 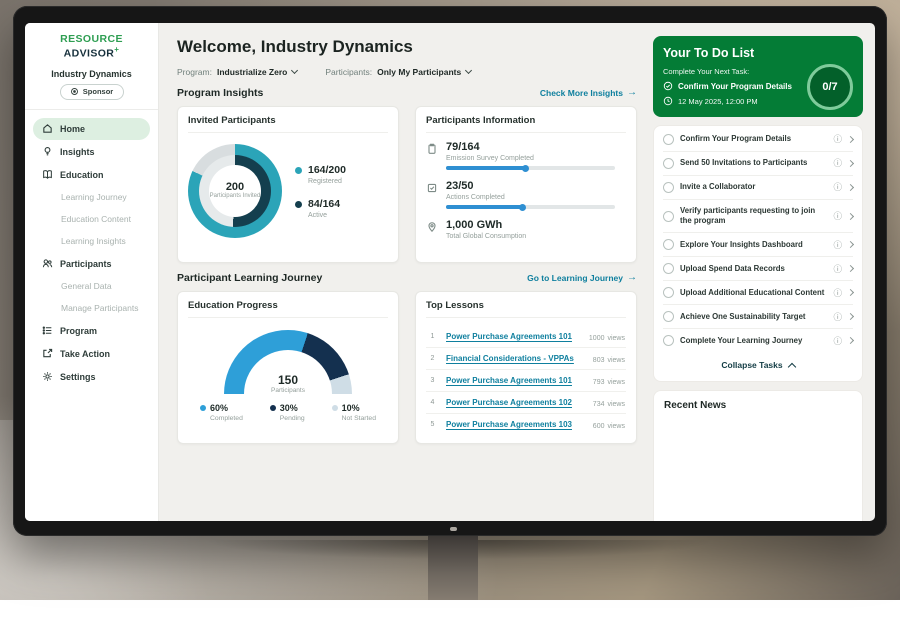 I want to click on lesson-rank: 4, so click(x=432, y=402).